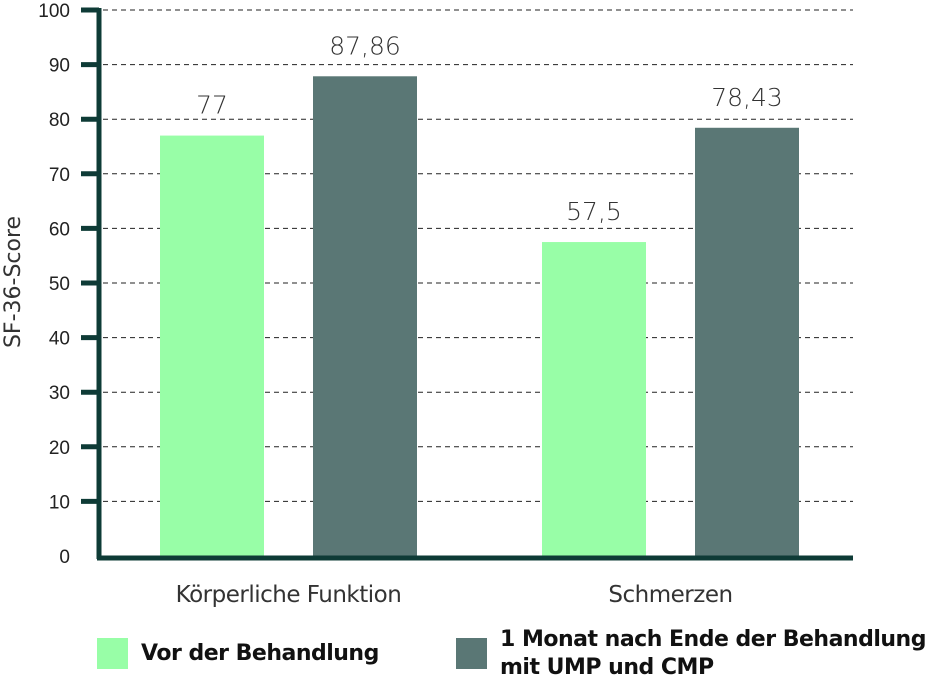  I want to click on y-tick-label: 0, so click(64, 557).